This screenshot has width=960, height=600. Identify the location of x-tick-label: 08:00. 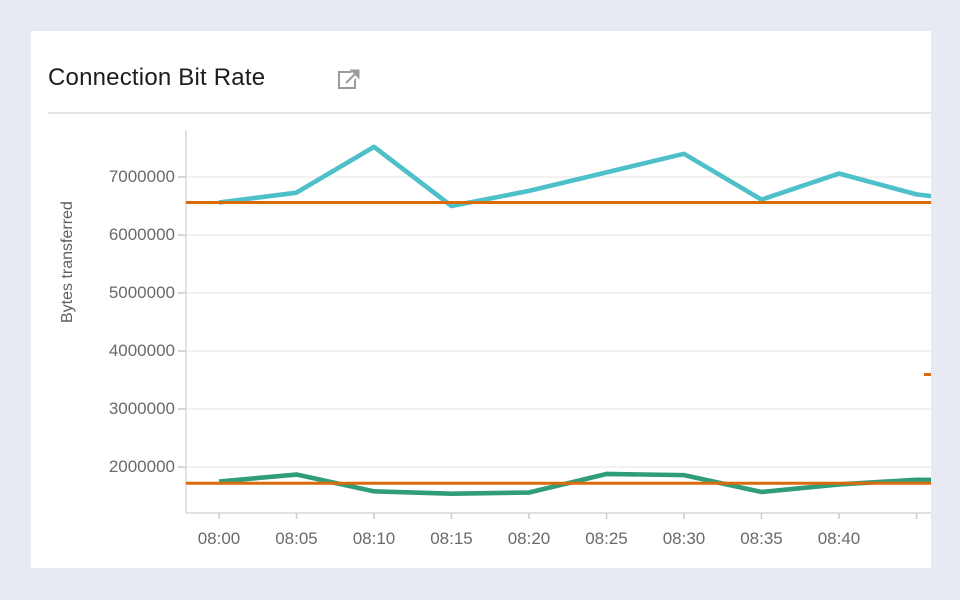
(219, 538).